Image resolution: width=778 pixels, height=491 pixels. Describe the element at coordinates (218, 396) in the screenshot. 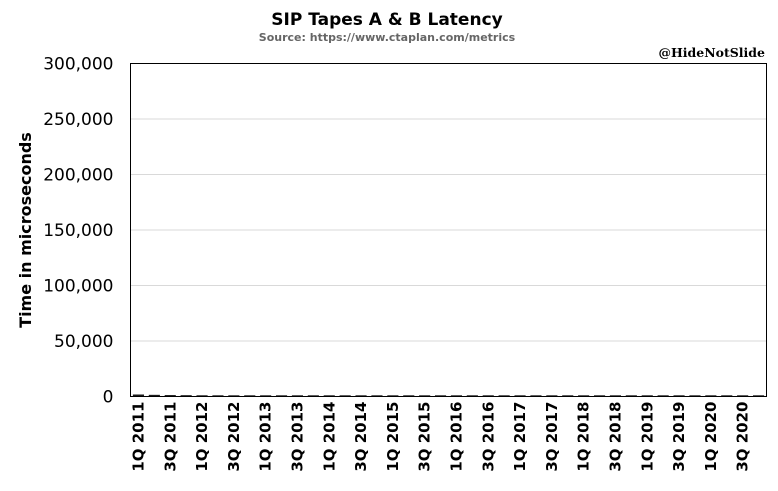

I see `bar-2q-2012` at that location.